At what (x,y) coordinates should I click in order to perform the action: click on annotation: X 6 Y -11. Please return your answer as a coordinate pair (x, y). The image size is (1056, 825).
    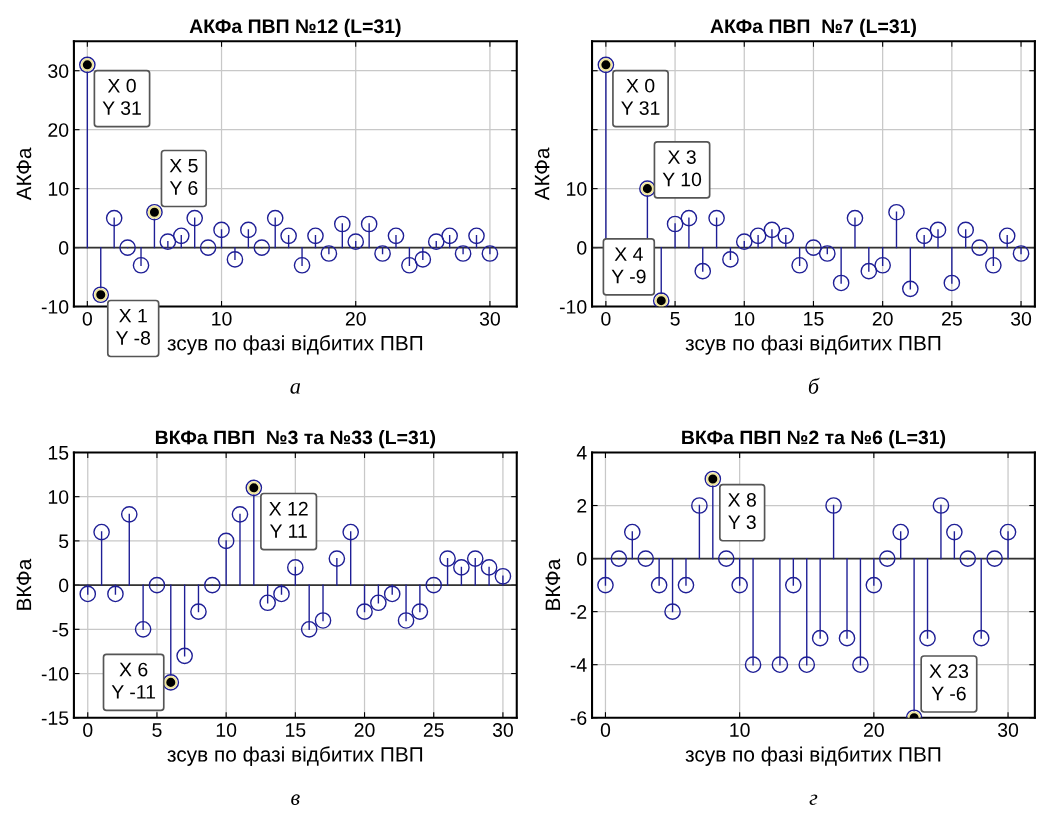
    Looking at the image, I should click on (133, 680).